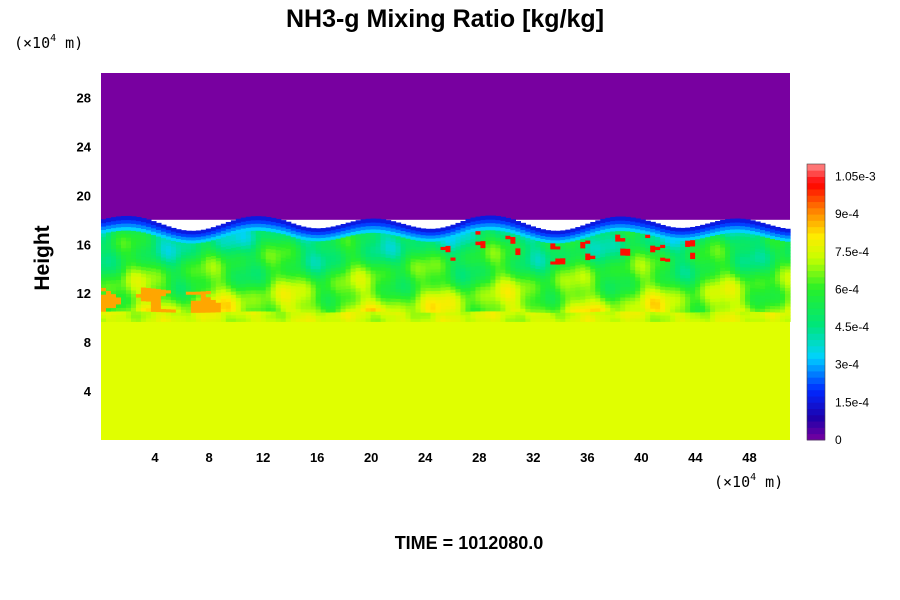  What do you see at coordinates (847, 365) in the screenshot?
I see `colorbar-tick-label: 3e-4` at bounding box center [847, 365].